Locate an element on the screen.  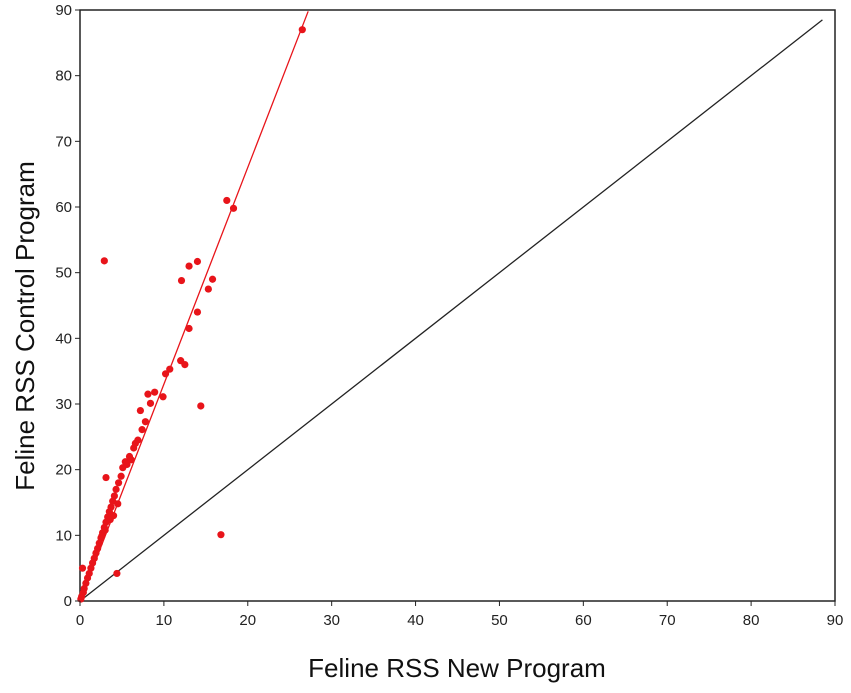
x-tick-label: 80 is located at coordinates (751, 620).